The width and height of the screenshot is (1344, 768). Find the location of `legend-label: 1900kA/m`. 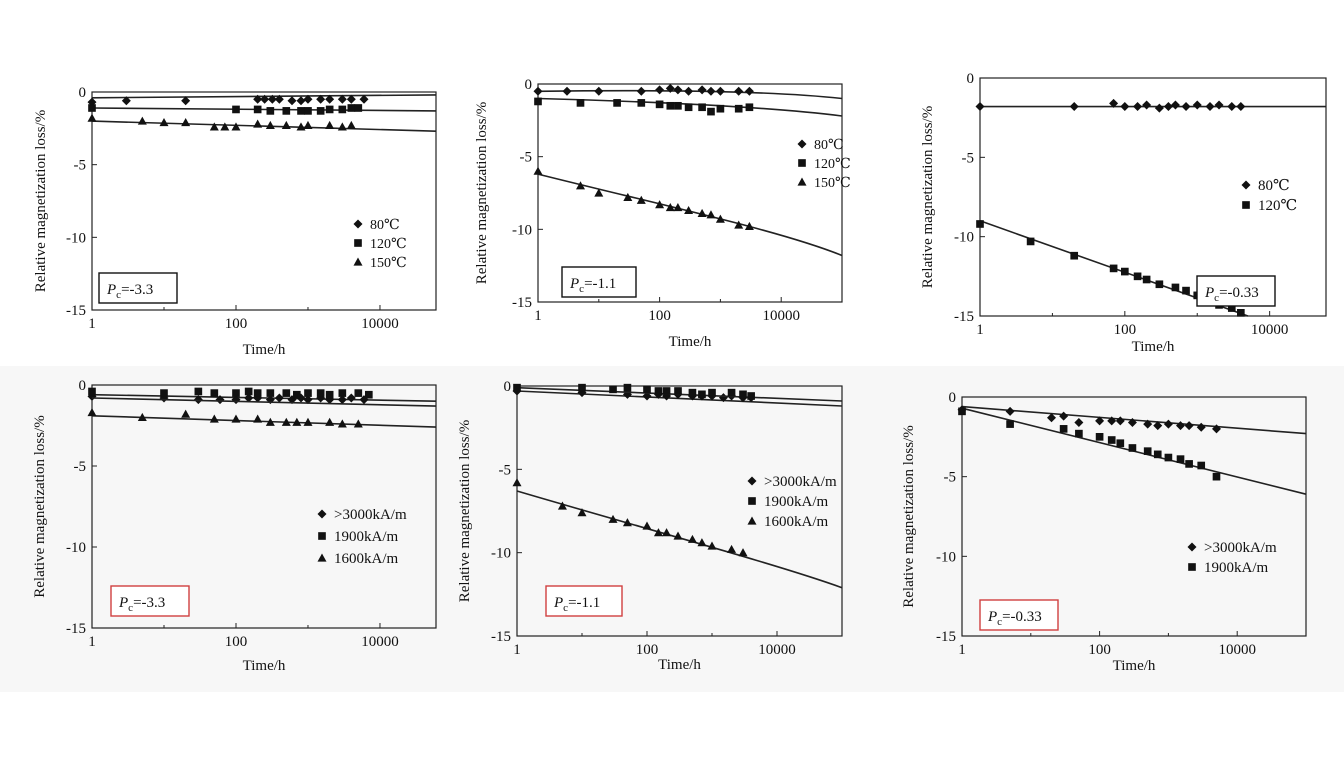

legend-label: 1900kA/m is located at coordinates (366, 537).